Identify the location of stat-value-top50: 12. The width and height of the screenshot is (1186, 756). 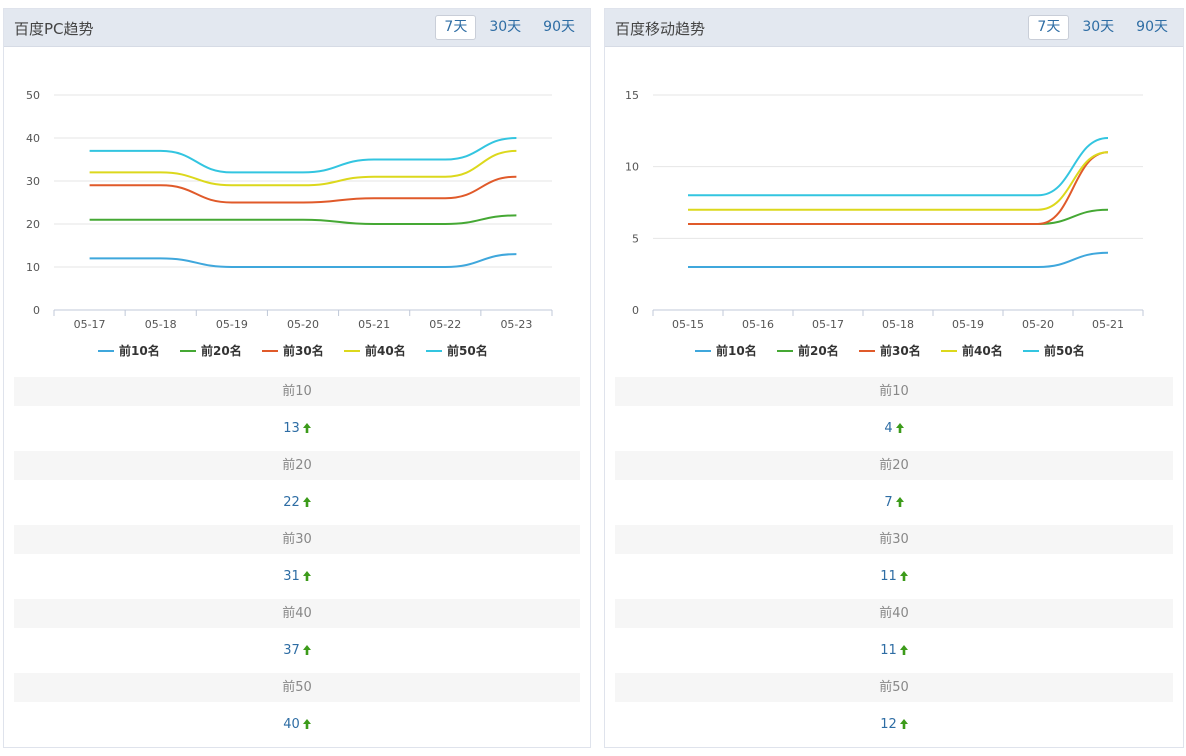
(894, 724).